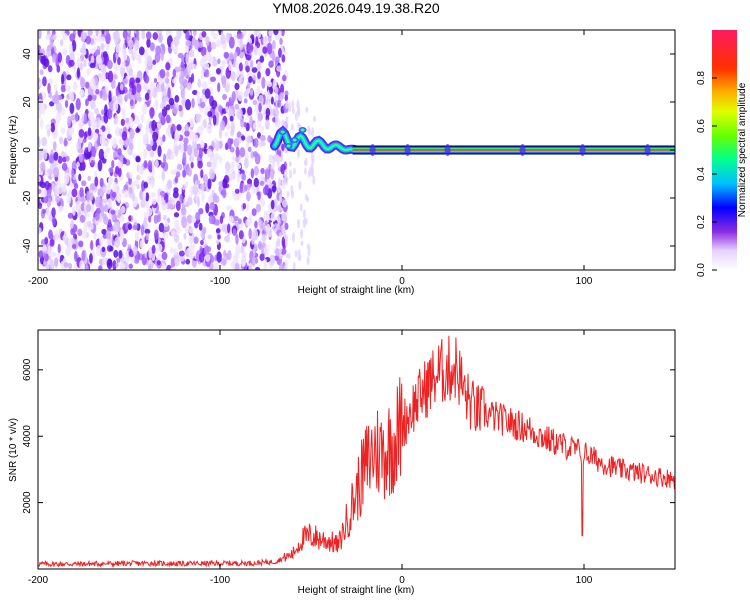  What do you see at coordinates (701, 78) in the screenshot?
I see `colorbar-tick-label: 0.8` at bounding box center [701, 78].